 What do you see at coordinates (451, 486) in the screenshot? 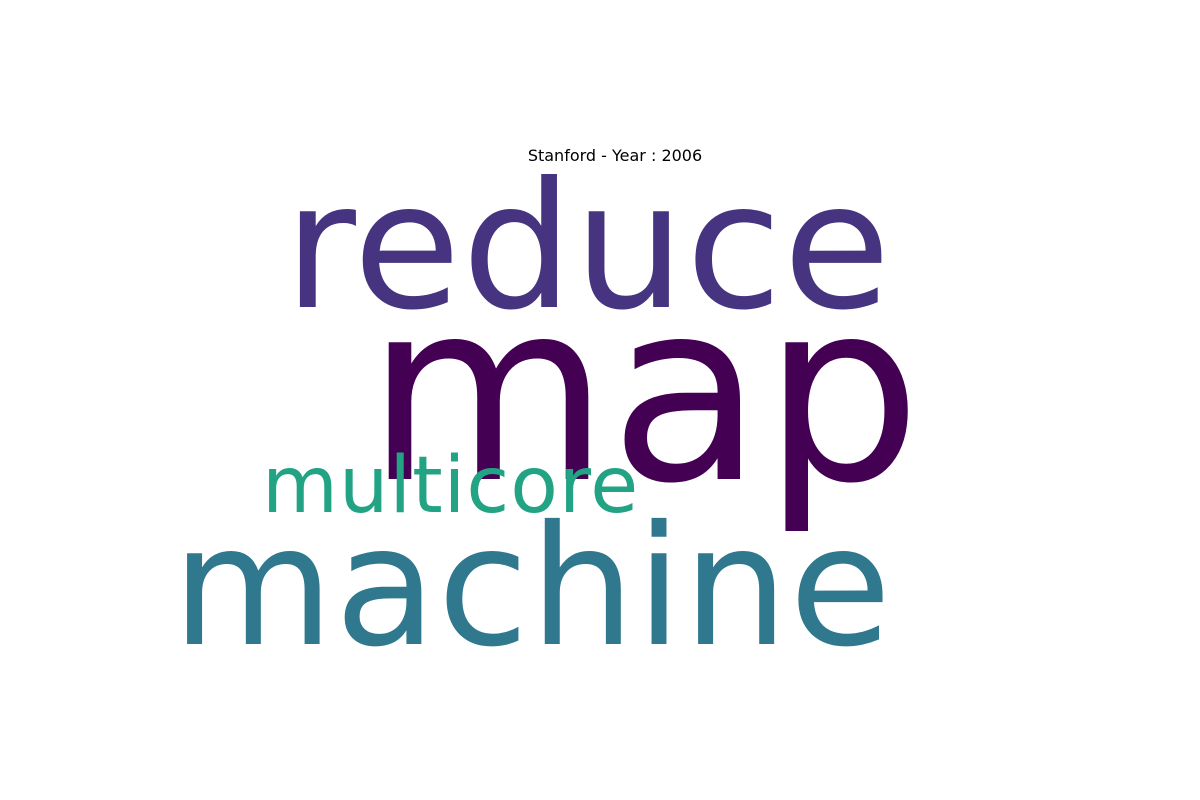
I see `word-multicore: multicore` at bounding box center [451, 486].